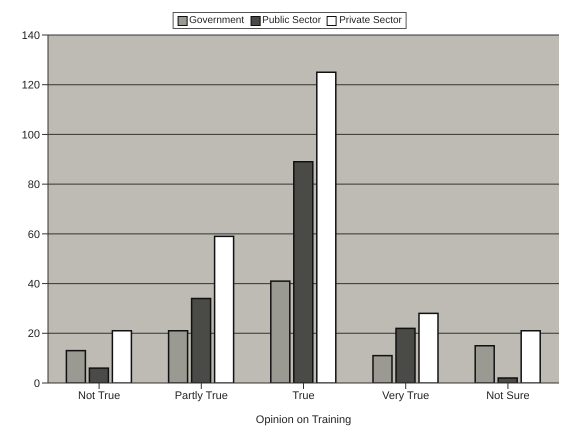 The image size is (579, 441). I want to click on x-tick-label: Not True, so click(99, 396).